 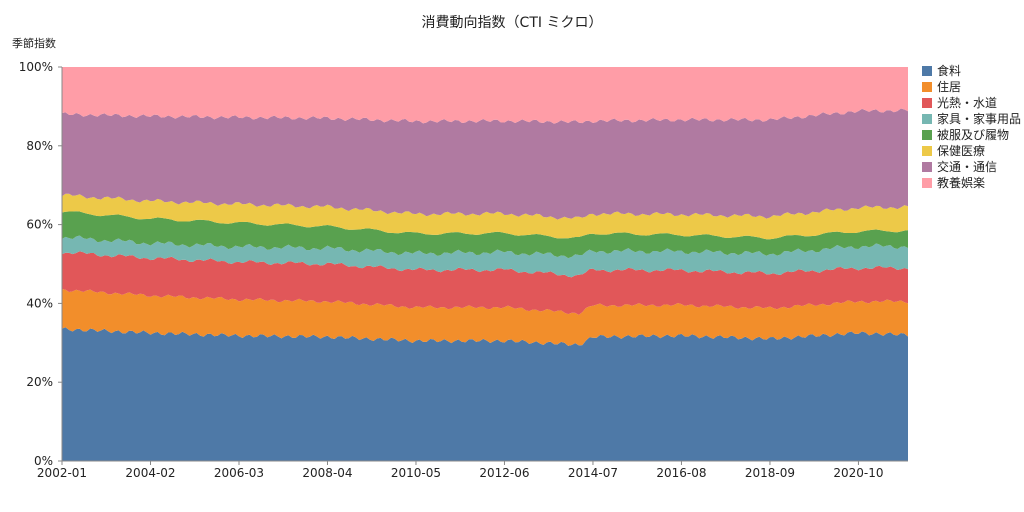 I want to click on legend-item: 被服及び履物, so click(x=965, y=135).